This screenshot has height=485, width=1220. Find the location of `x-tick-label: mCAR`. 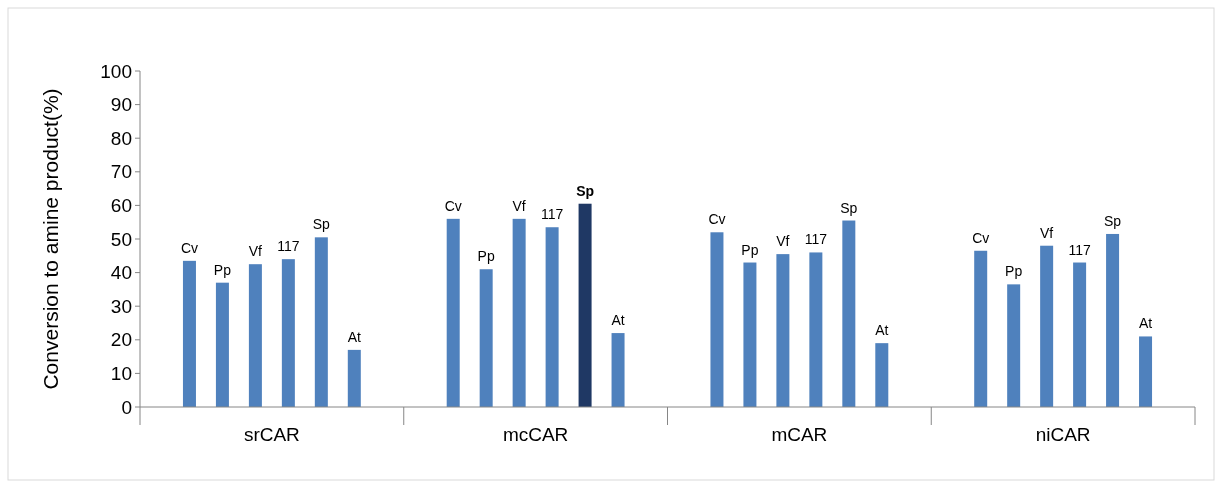

x-tick-label: mCAR is located at coordinates (799, 434).